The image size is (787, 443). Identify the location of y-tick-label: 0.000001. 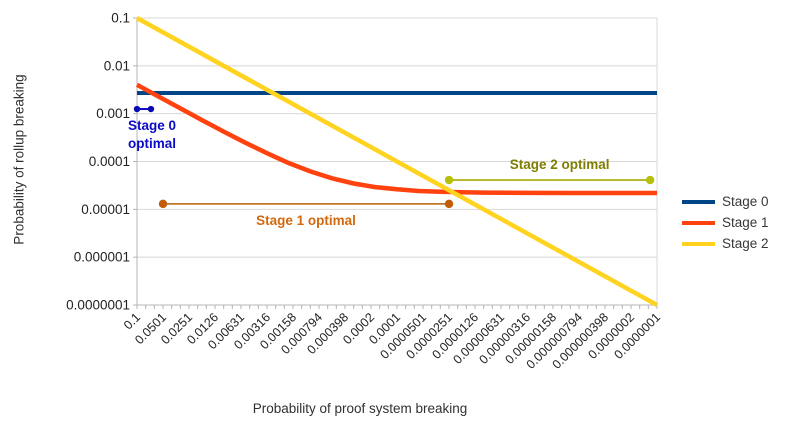
(102, 257).